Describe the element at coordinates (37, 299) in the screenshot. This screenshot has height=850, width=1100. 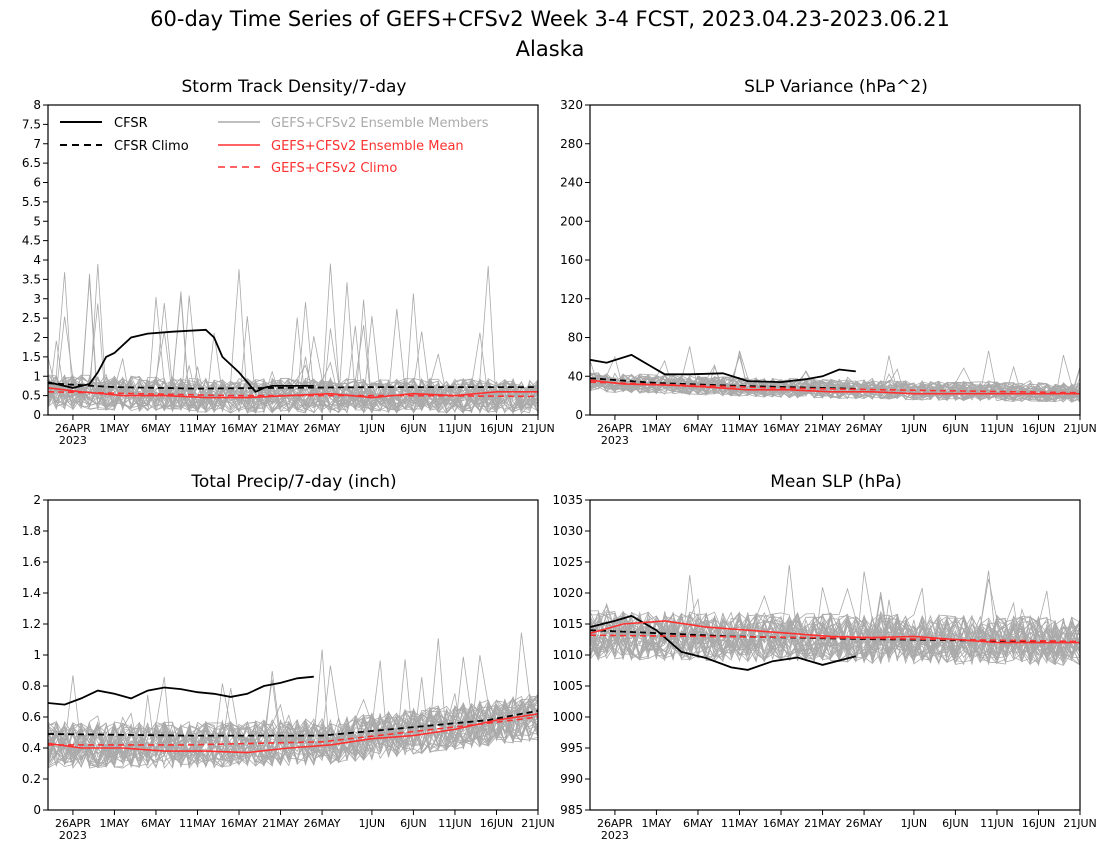
I see `y-tick-label: 3` at that location.